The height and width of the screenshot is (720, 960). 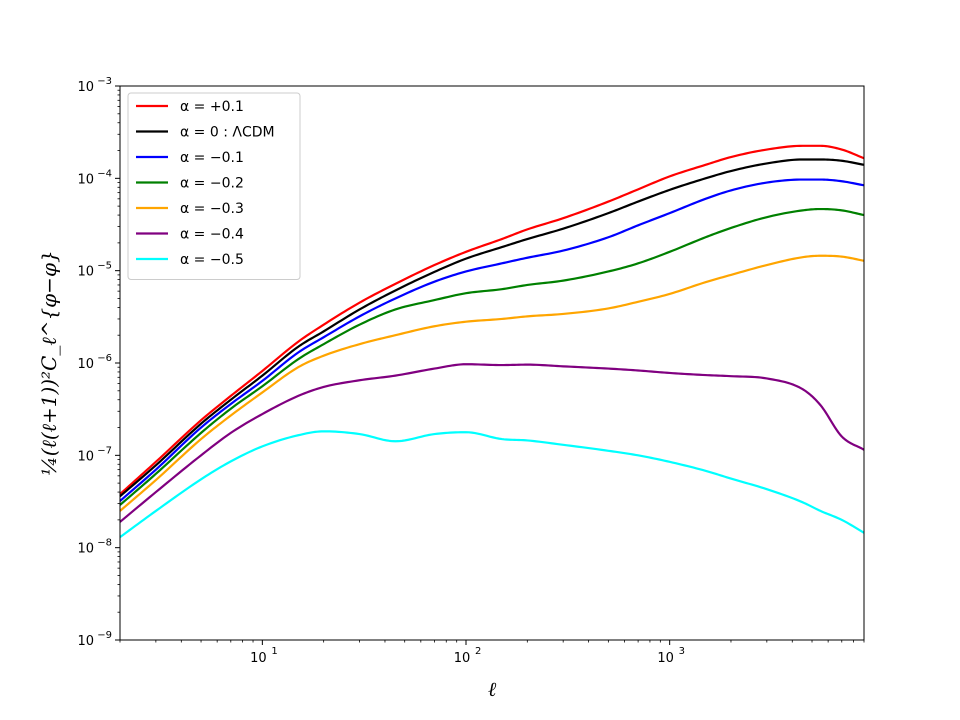 I want to click on y-tick-label-exponent: −9, so click(x=104, y=635).